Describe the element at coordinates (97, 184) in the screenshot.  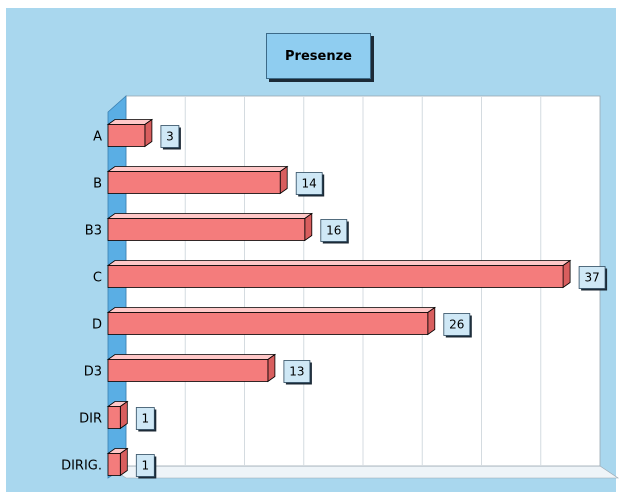
I see `category-label: B` at that location.